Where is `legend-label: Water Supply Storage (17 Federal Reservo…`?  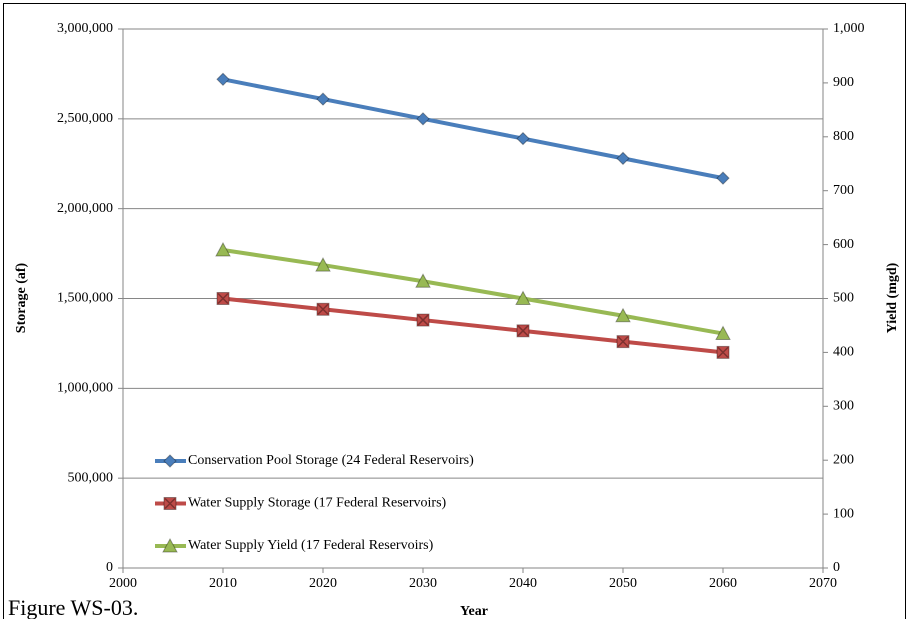 legend-label: Water Supply Storage (17 Federal Reservo… is located at coordinates (317, 503).